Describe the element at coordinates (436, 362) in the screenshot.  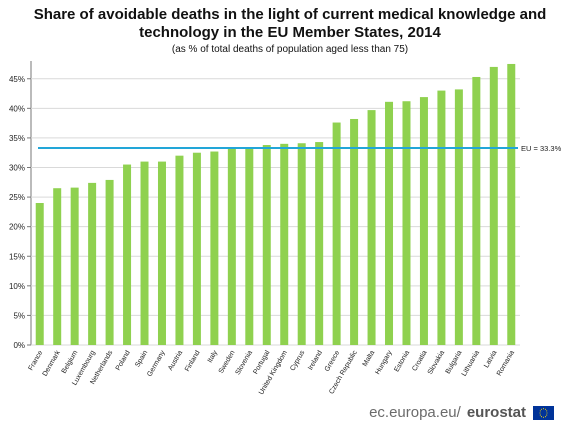
I see `x-tick-label: Slovakia` at that location.